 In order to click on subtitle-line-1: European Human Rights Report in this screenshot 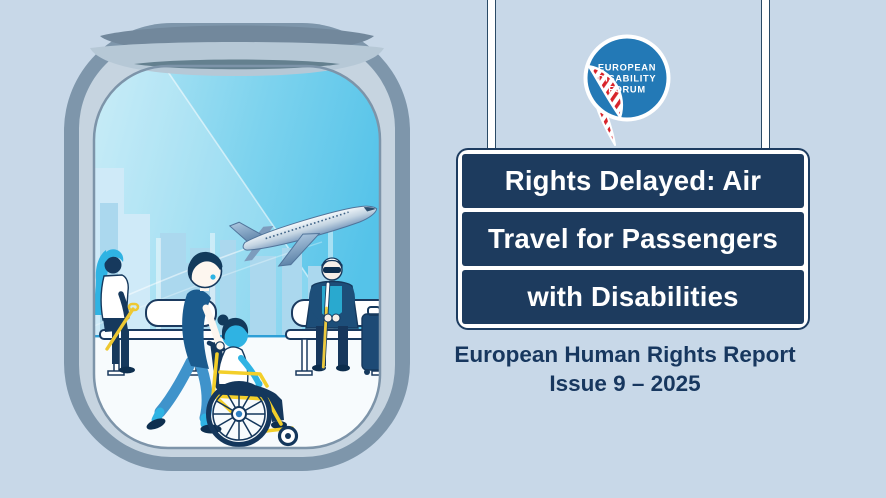, I will do `click(625, 354)`.